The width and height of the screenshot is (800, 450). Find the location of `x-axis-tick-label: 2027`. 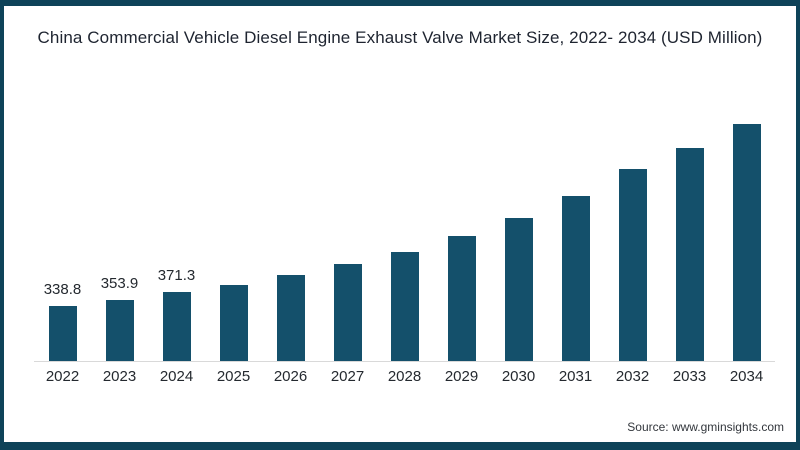

x-axis-tick-label: 2027 is located at coordinates (347, 376).